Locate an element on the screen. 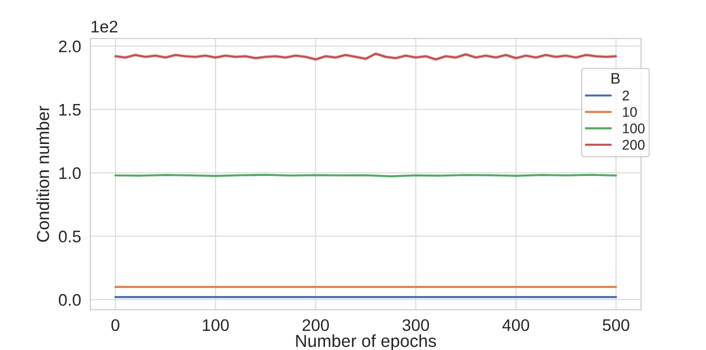  legend-label: 10 is located at coordinates (630, 112).